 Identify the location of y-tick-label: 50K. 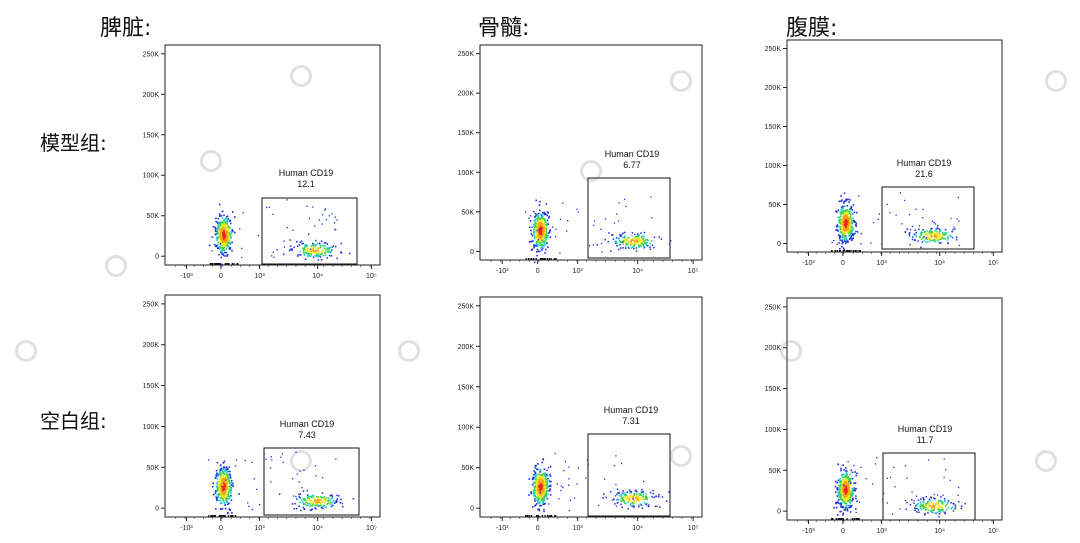
(775, 205).